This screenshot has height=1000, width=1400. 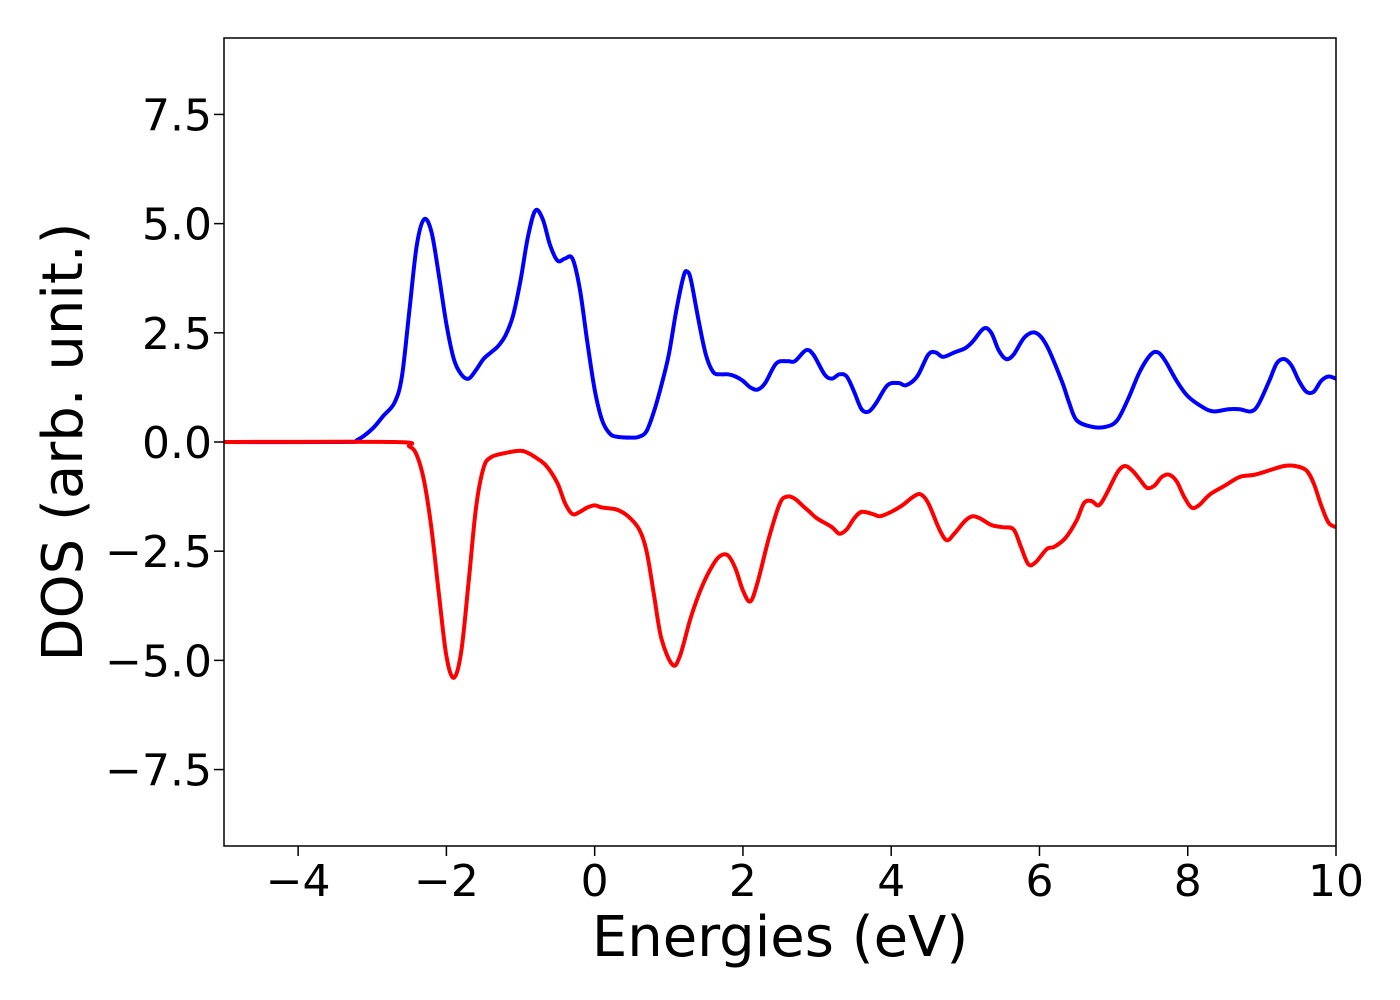 I want to click on y-tick-label: 5.0, so click(x=177, y=225).